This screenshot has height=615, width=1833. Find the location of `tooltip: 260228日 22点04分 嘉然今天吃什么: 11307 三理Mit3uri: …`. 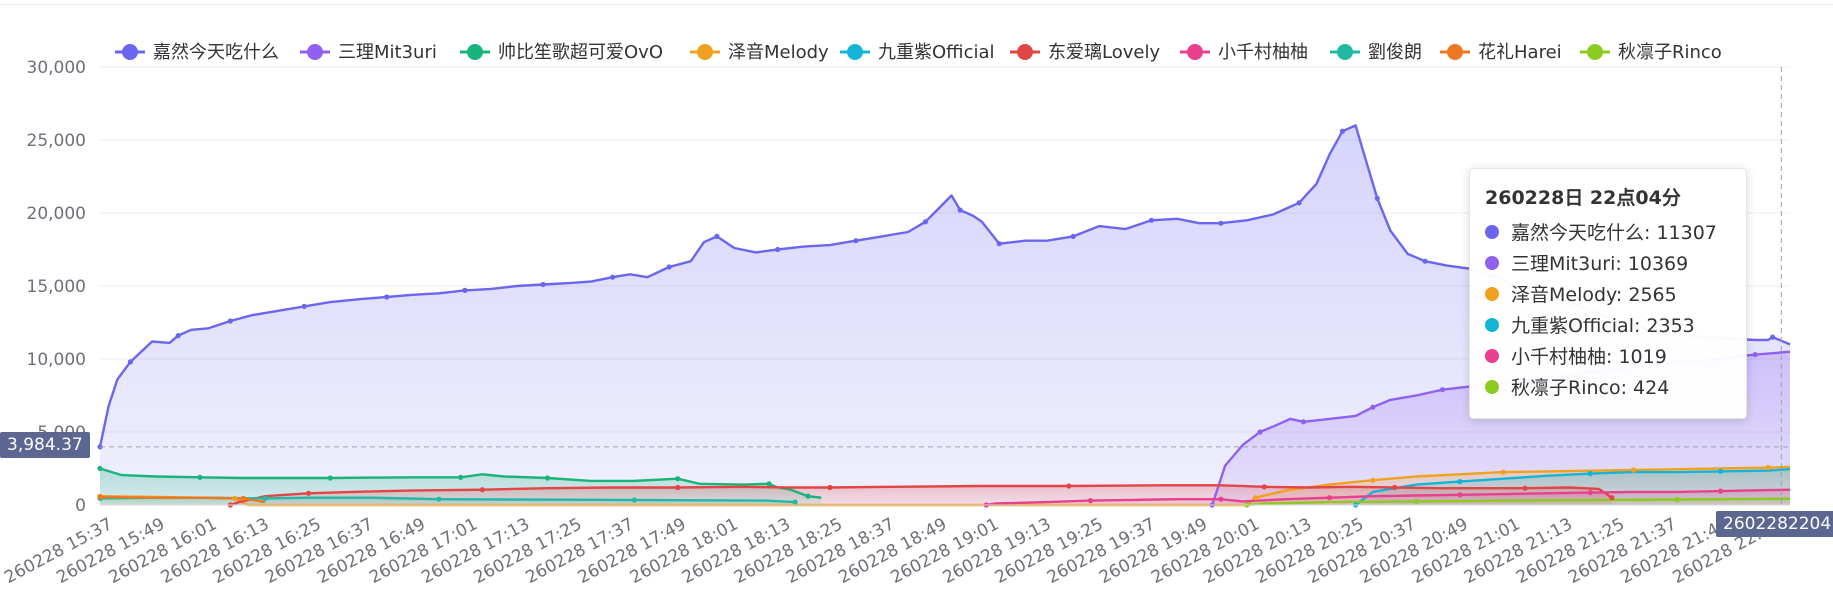

tooltip: 260228日 22点04分 嘉然今天吃什么: 11307 三理Mit3uri: … is located at coordinates (1608, 293).